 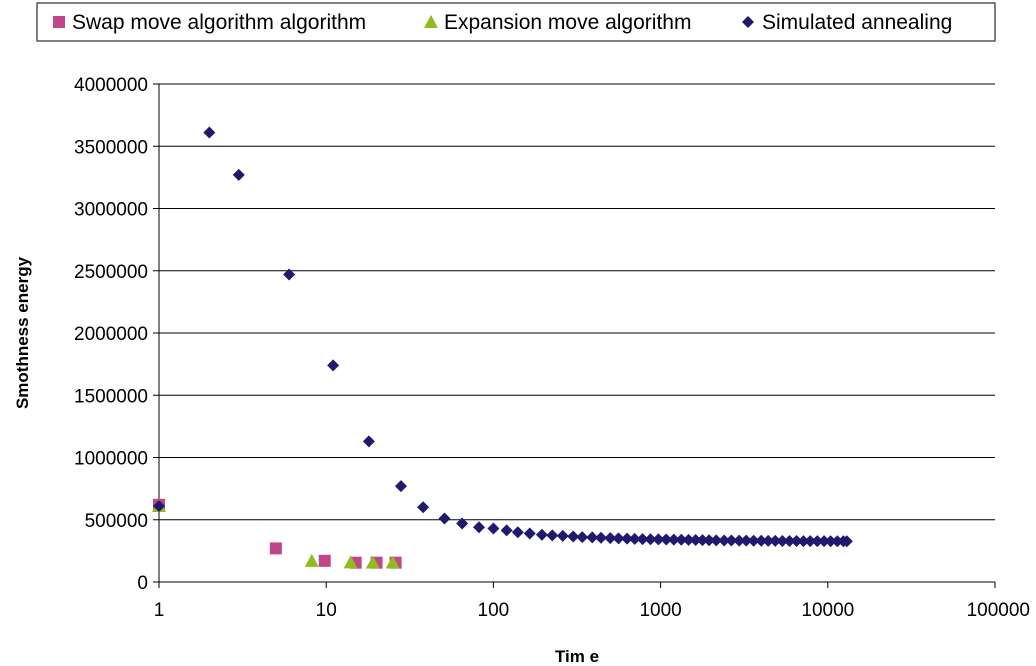 What do you see at coordinates (431, 21) in the screenshot?
I see `legend-triangle-marker` at bounding box center [431, 21].